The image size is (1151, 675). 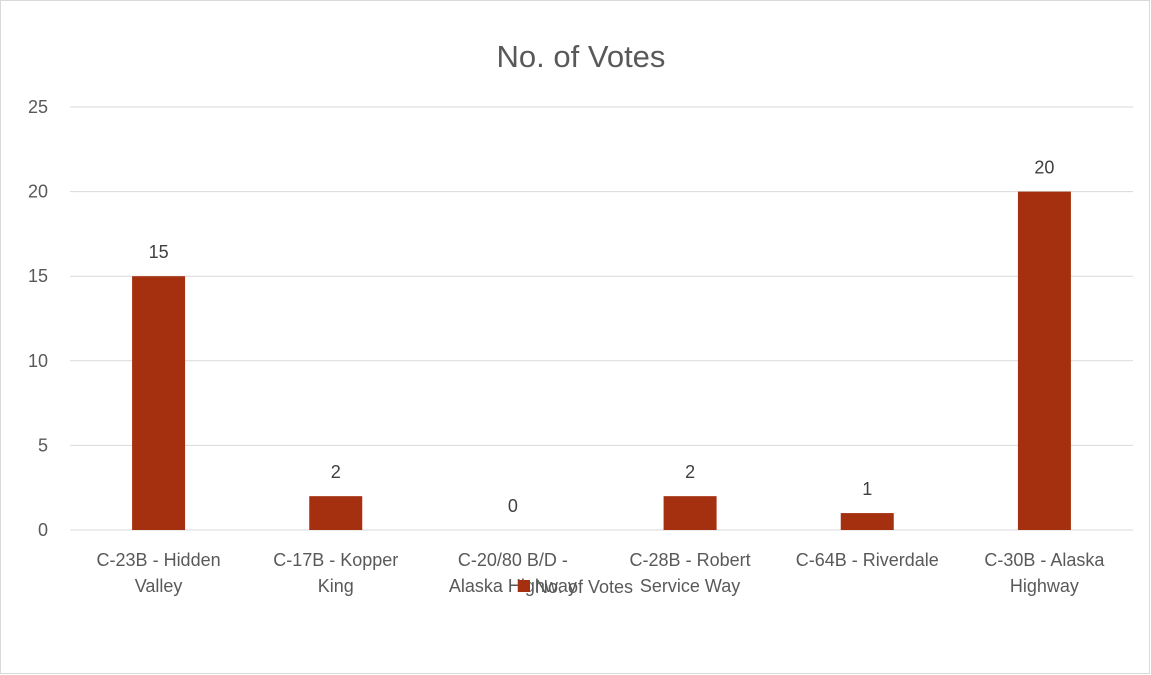 What do you see at coordinates (513, 506) in the screenshot?
I see `data-label: 0` at bounding box center [513, 506].